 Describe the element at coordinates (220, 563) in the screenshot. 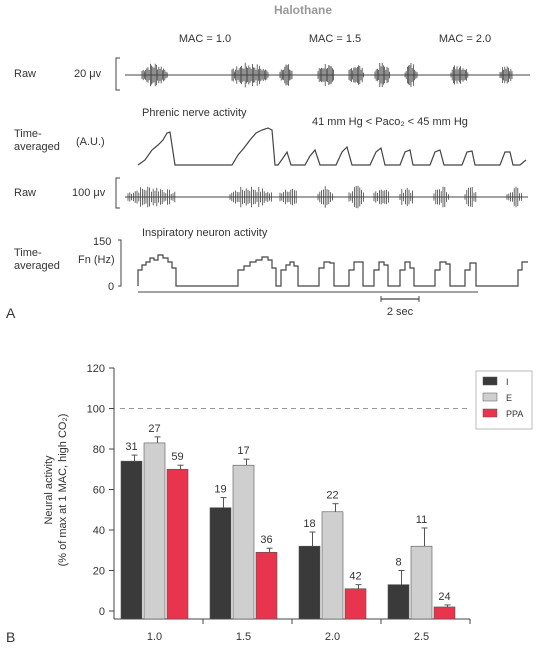

I see `bar-i-1.5` at that location.